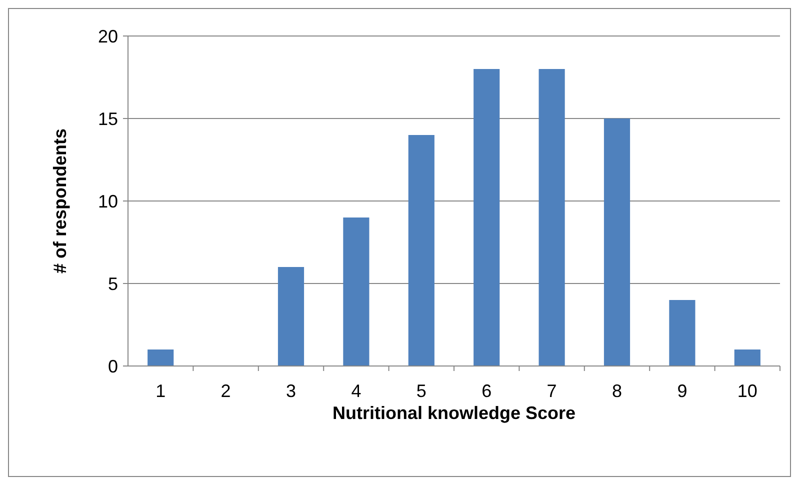 The width and height of the screenshot is (799, 485). I want to click on x-tick-label: 3, so click(291, 391).